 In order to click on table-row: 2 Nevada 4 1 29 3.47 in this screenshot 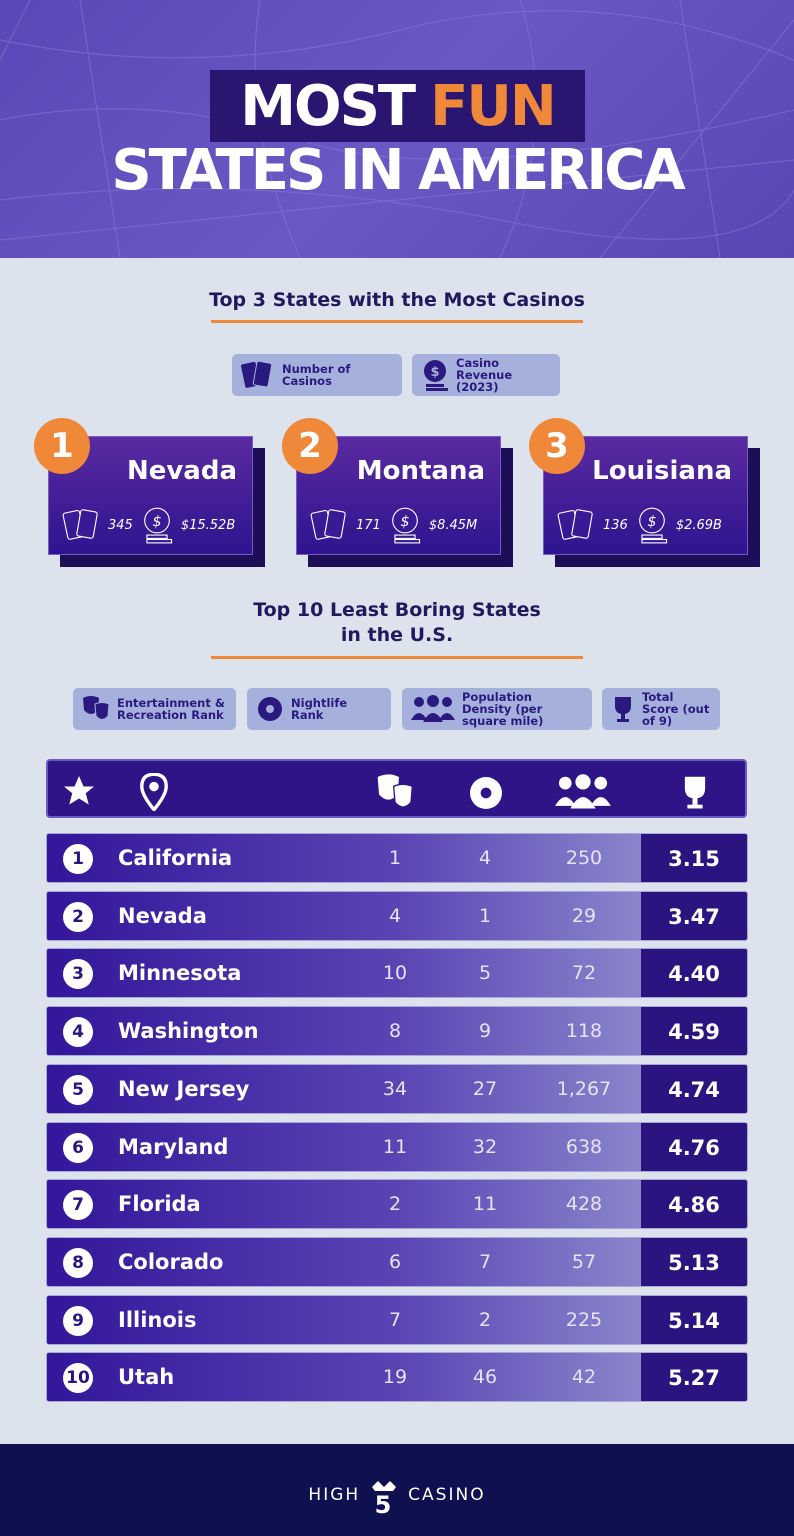, I will do `click(397, 915)`.